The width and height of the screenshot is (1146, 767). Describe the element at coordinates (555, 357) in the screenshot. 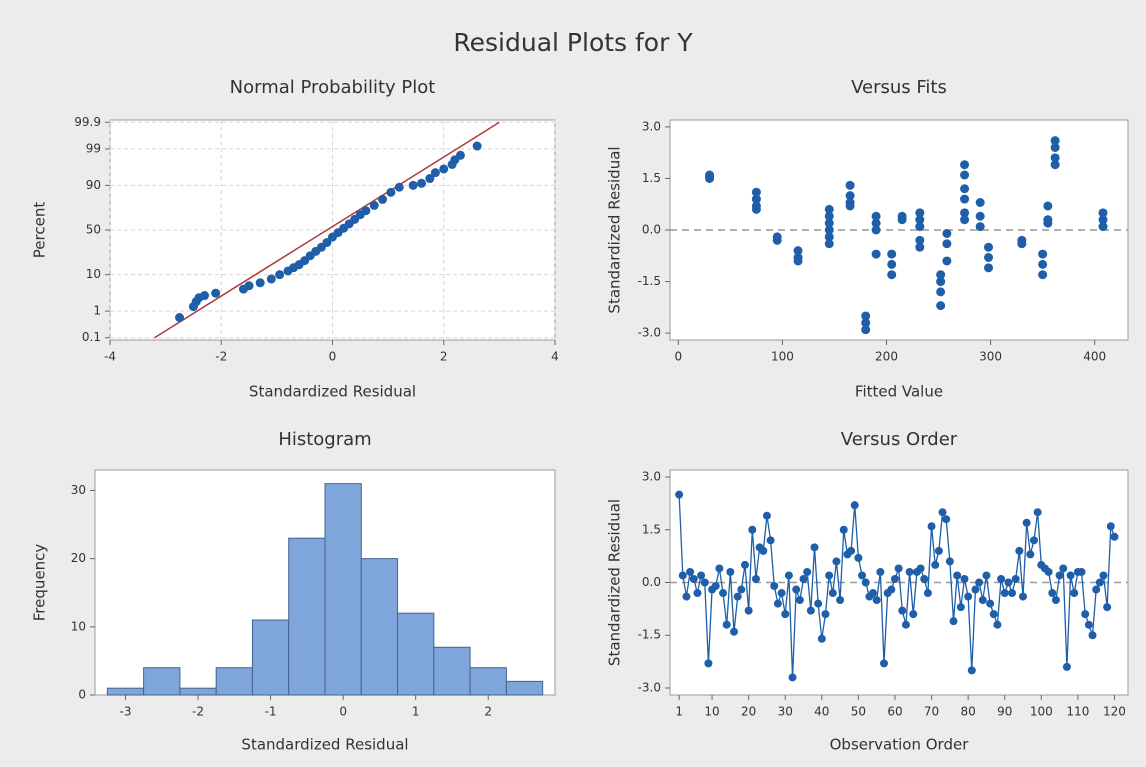

I see `x-tick-label: 4` at that location.